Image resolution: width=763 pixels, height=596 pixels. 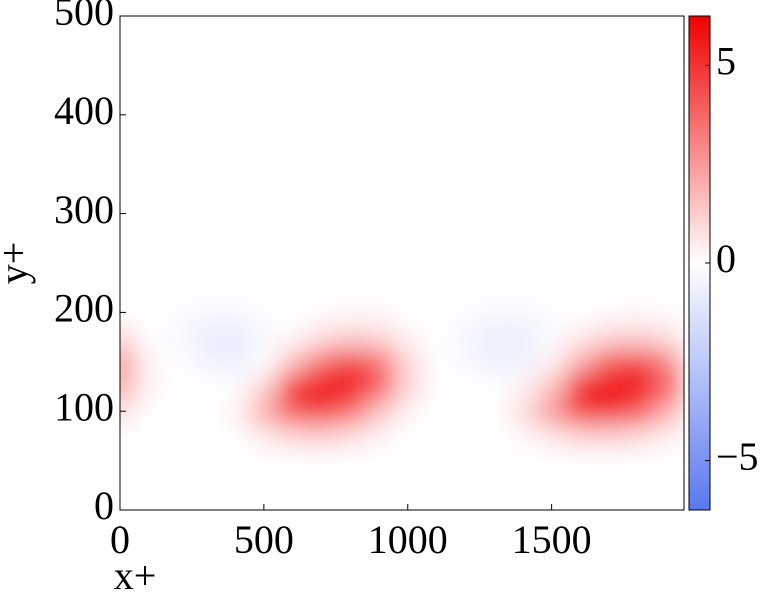 What do you see at coordinates (18, 263) in the screenshot?
I see `y-label: y+` at bounding box center [18, 263].